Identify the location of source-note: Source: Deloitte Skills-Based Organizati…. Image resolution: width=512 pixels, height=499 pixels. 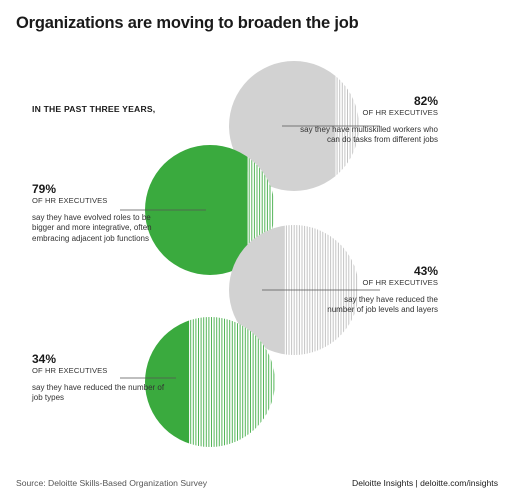
(112, 483).